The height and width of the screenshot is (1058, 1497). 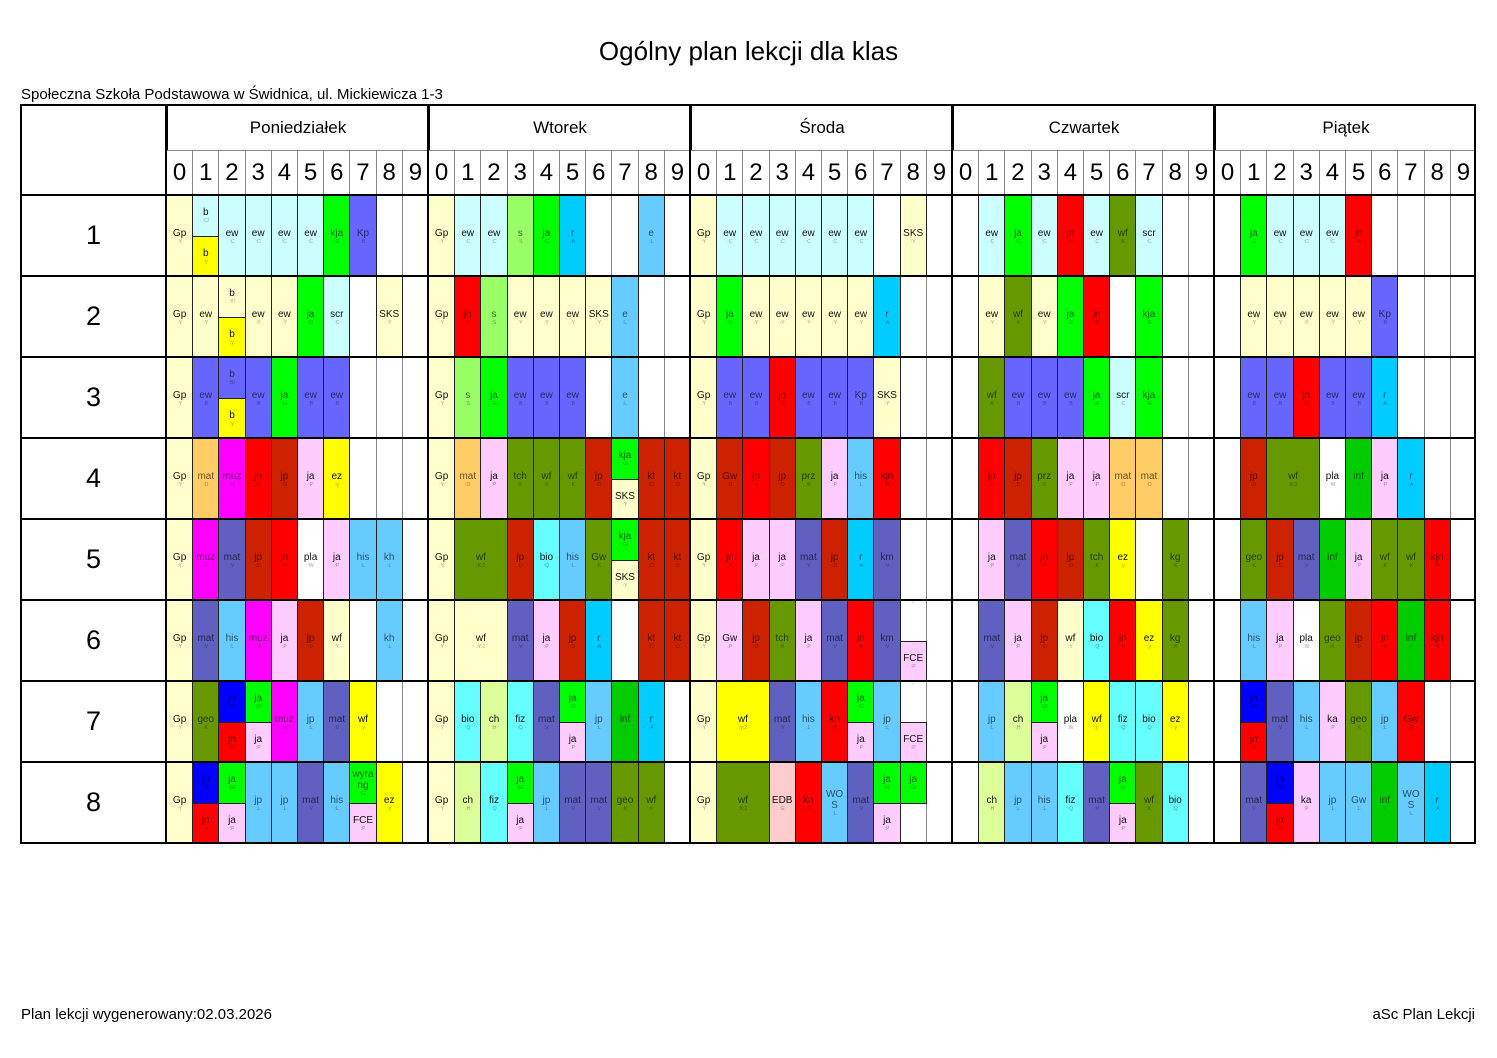 What do you see at coordinates (651, 479) in the screenshot?
I see `lesson-cell: kt:D` at bounding box center [651, 479].